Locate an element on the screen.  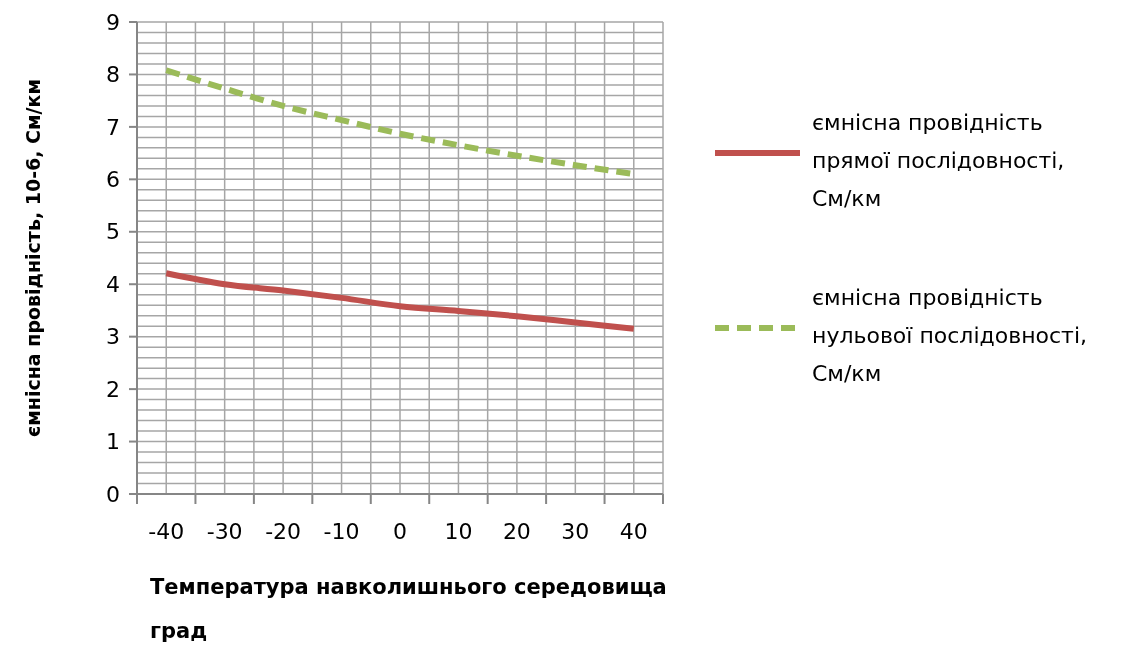
x-tick-label: -40 is located at coordinates (166, 531).